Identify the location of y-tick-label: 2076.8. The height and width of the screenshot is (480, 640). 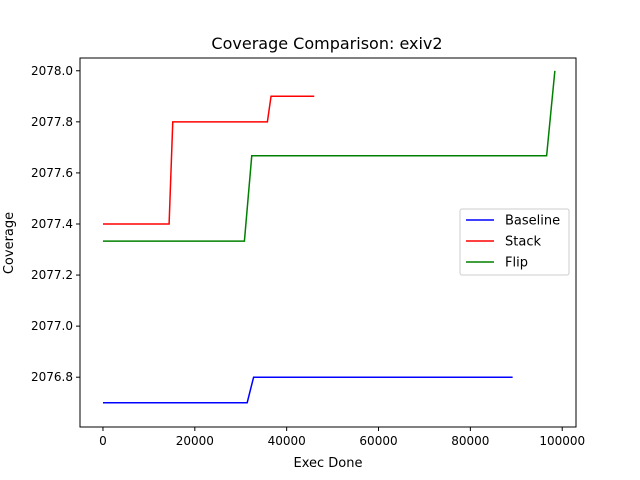
(52, 377).